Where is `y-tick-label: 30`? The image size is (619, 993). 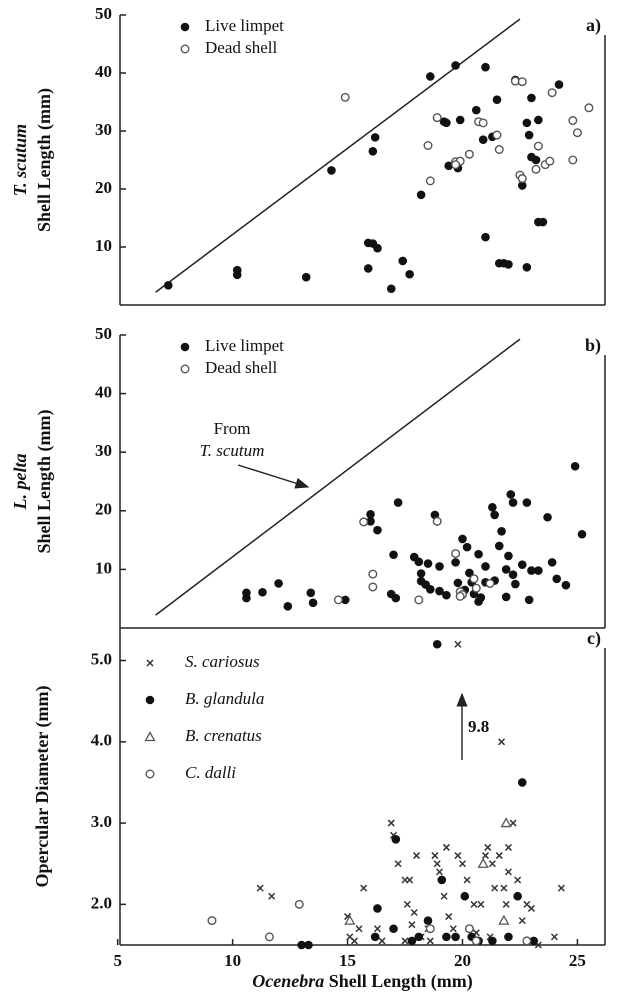 y-tick-label: 30 is located at coordinates (103, 129).